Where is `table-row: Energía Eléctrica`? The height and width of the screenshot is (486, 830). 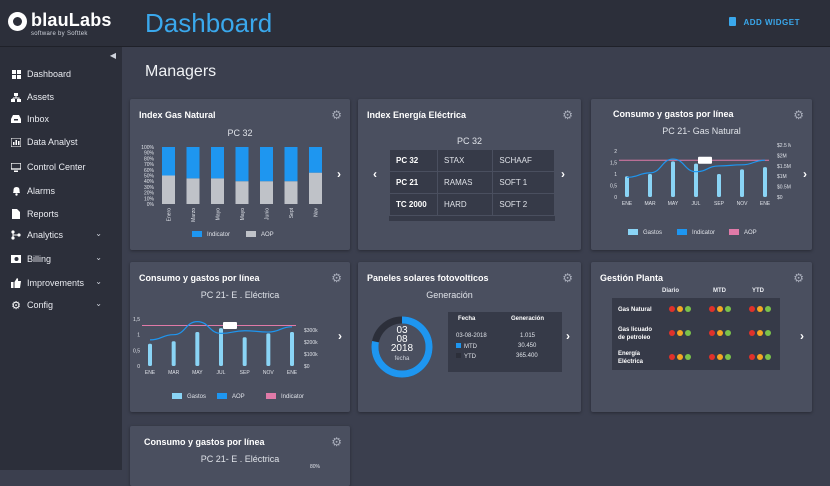
table-row: Energía Eléctrica is located at coordinates (696, 358).